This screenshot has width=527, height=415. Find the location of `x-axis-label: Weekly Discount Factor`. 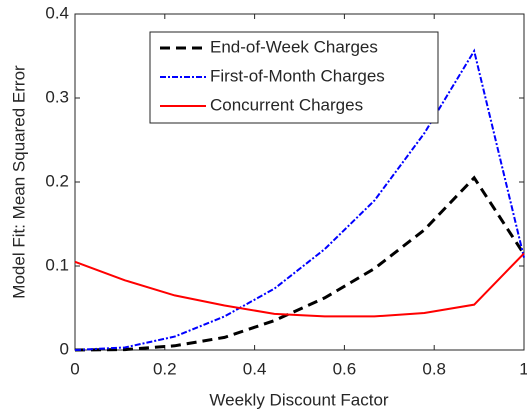

x-axis-label: Weekly Discount Factor is located at coordinates (299, 399).